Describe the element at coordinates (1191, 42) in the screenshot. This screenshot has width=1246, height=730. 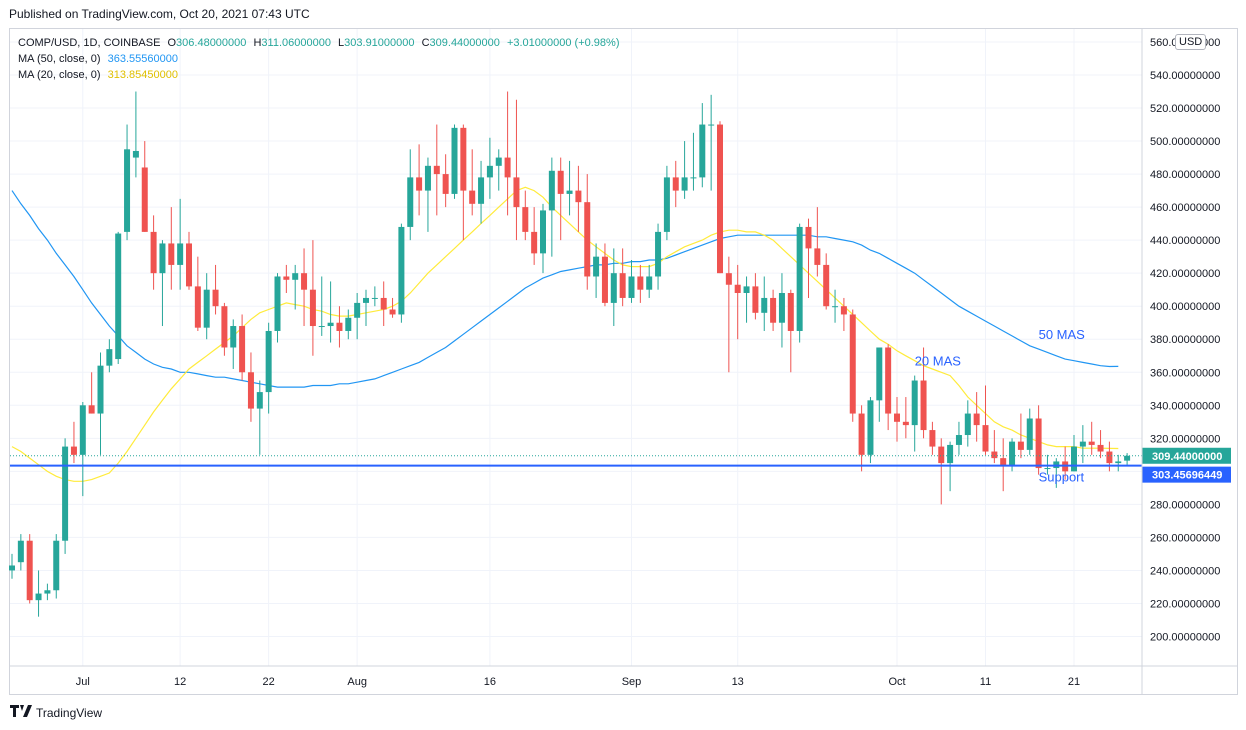
I see `currency-button: USD` at that location.